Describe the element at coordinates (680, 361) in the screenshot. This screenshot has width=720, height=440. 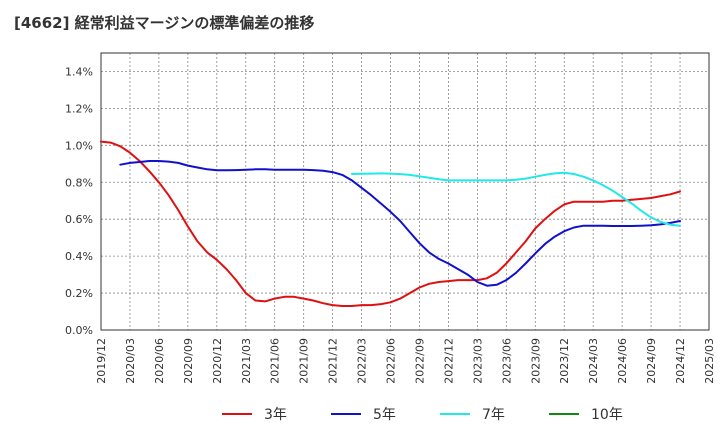
I see `x-tick-label: 2024/12` at that location.